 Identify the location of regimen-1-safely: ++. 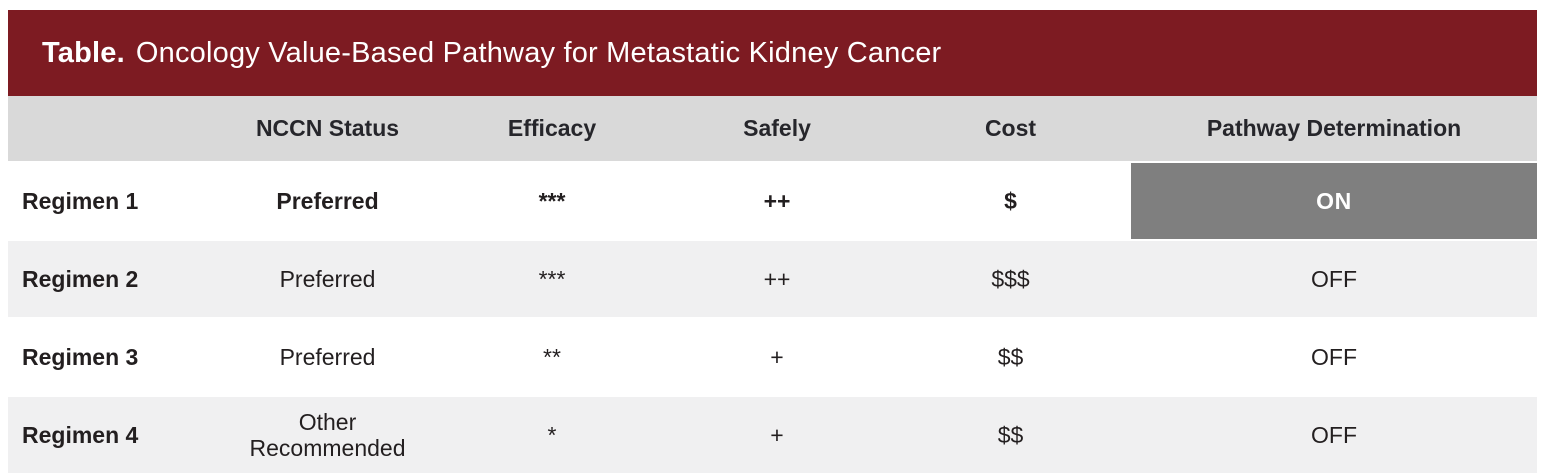
(777, 200).